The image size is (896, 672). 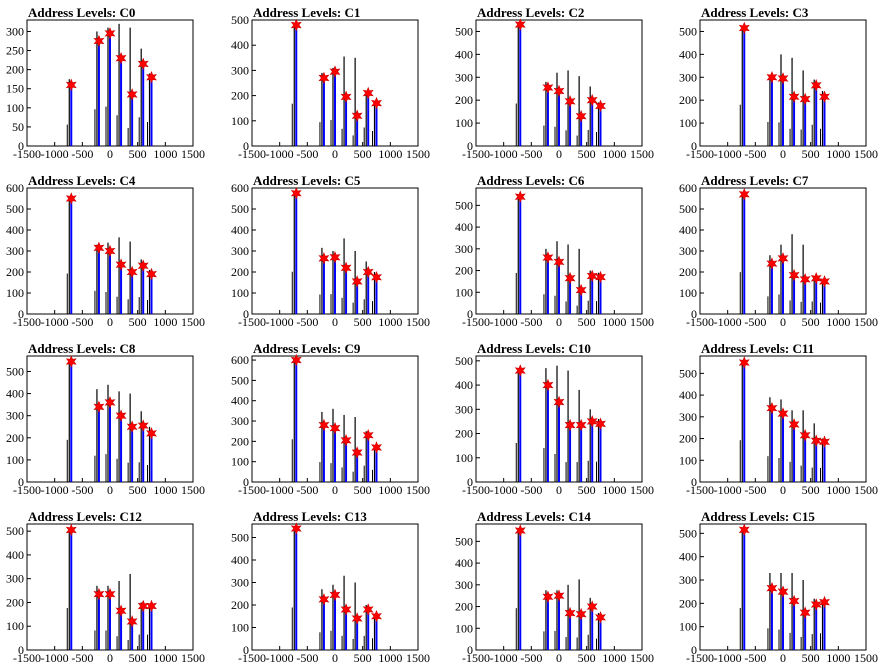 What do you see at coordinates (688, 188) in the screenshot?
I see `y-tick-label: 600` at bounding box center [688, 188].